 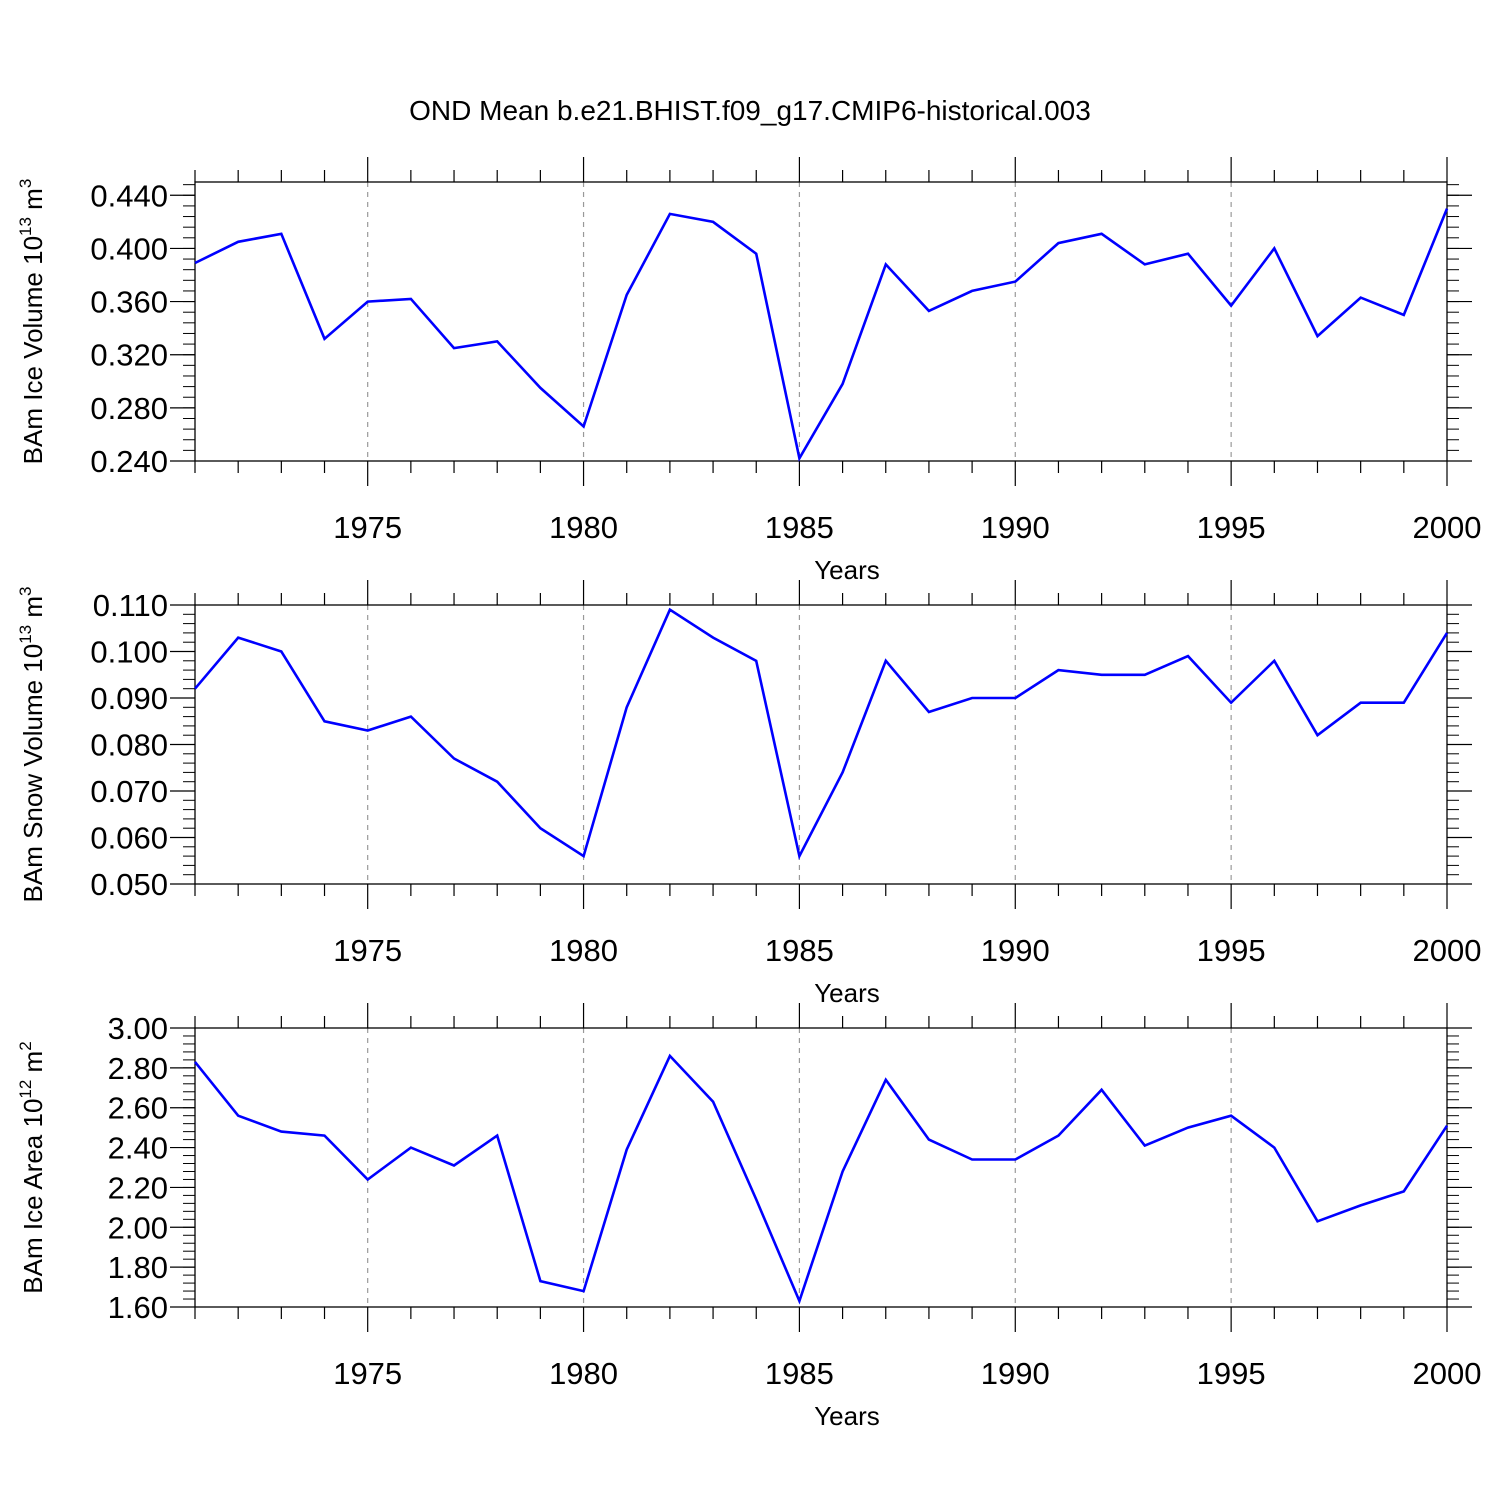 What do you see at coordinates (847, 993) in the screenshot?
I see `snow-volume-x-axis-label: Years` at bounding box center [847, 993].